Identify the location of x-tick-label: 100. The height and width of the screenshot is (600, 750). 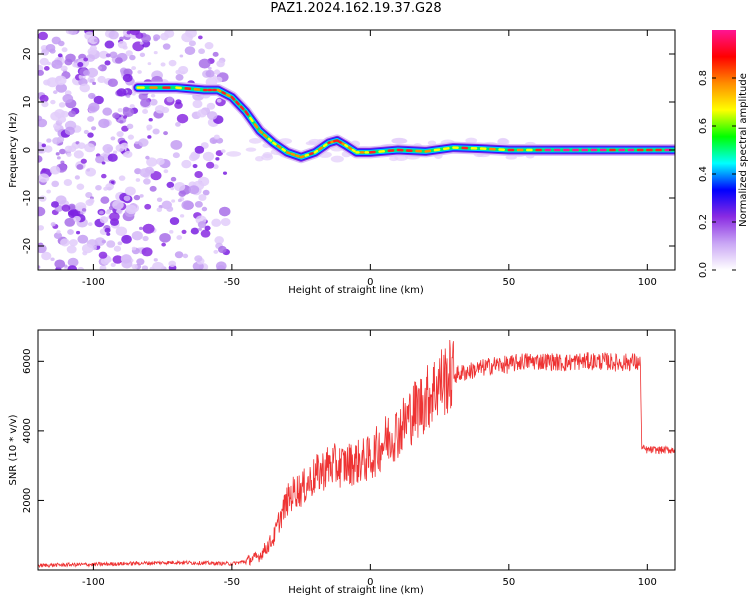
(647, 582).